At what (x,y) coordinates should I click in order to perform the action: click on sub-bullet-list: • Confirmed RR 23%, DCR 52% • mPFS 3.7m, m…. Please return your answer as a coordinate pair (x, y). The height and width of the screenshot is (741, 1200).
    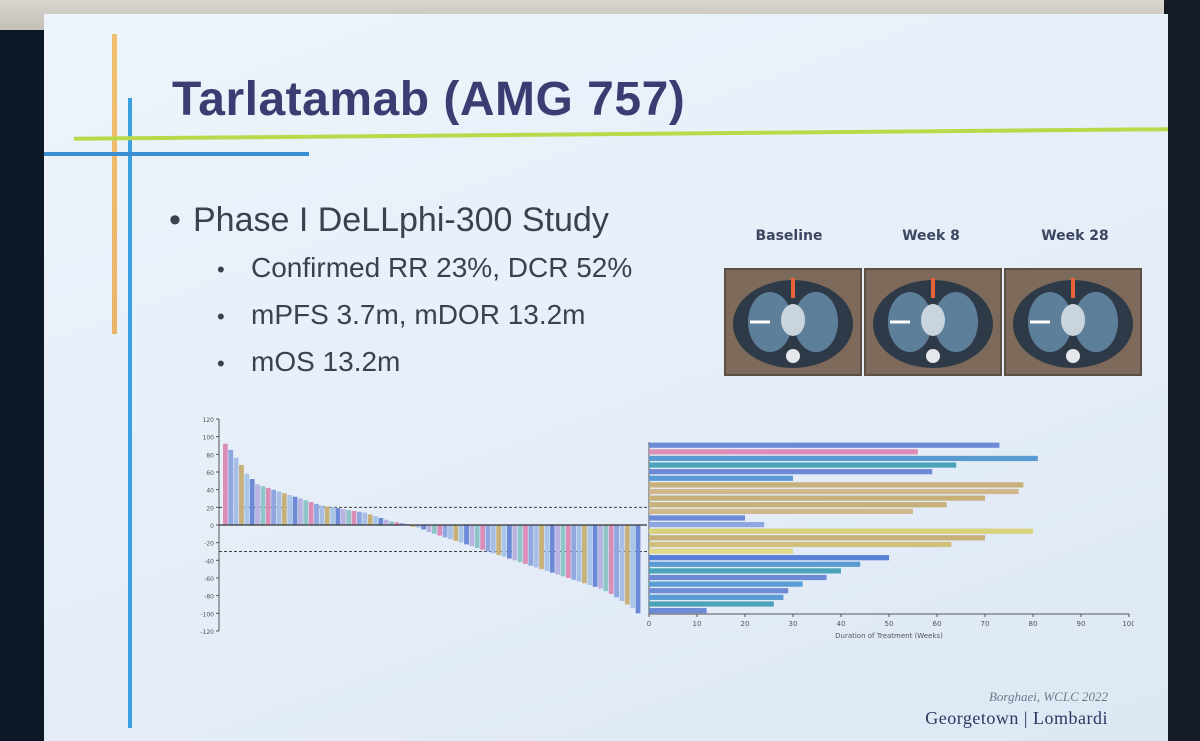
    Looking at the image, I should click on (424, 315).